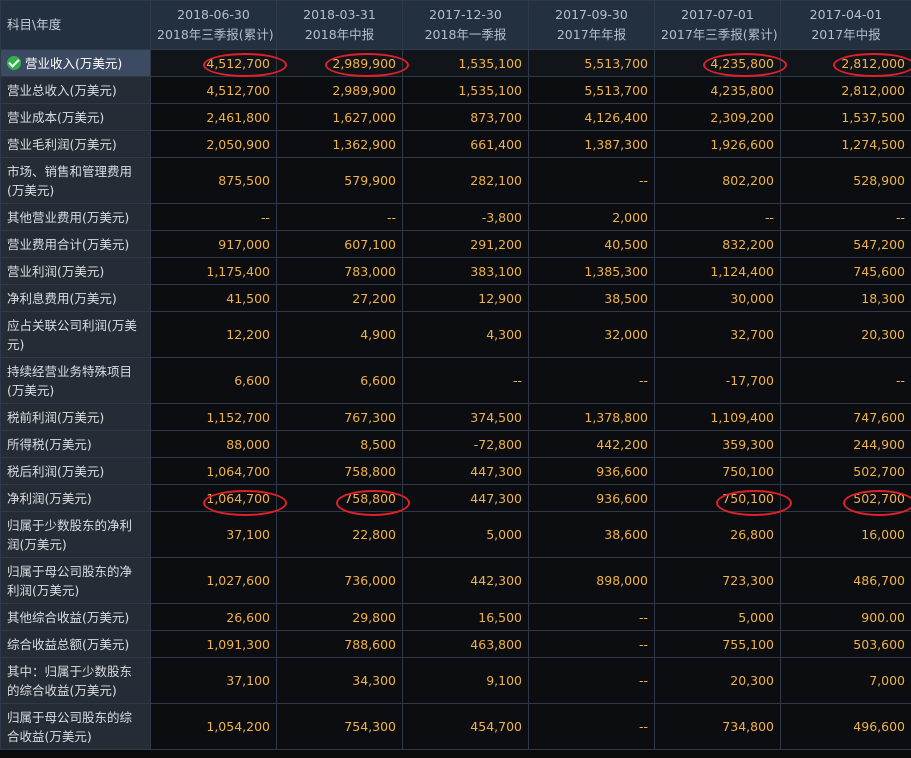  I want to click on row-label: 净利息费用(万美元), so click(75, 298).